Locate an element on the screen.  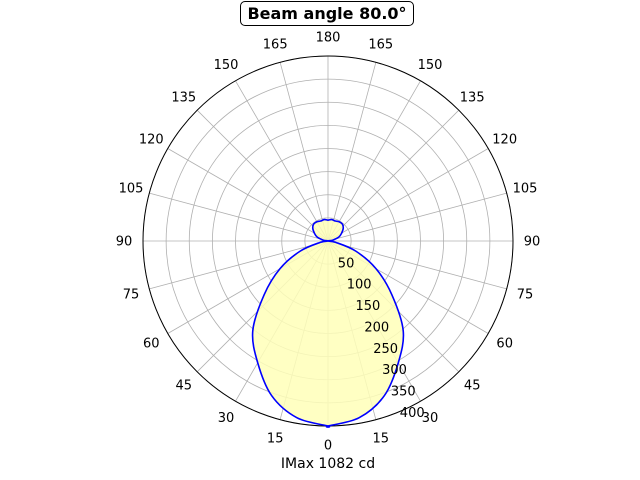
series-layer is located at coordinates (328, 323).